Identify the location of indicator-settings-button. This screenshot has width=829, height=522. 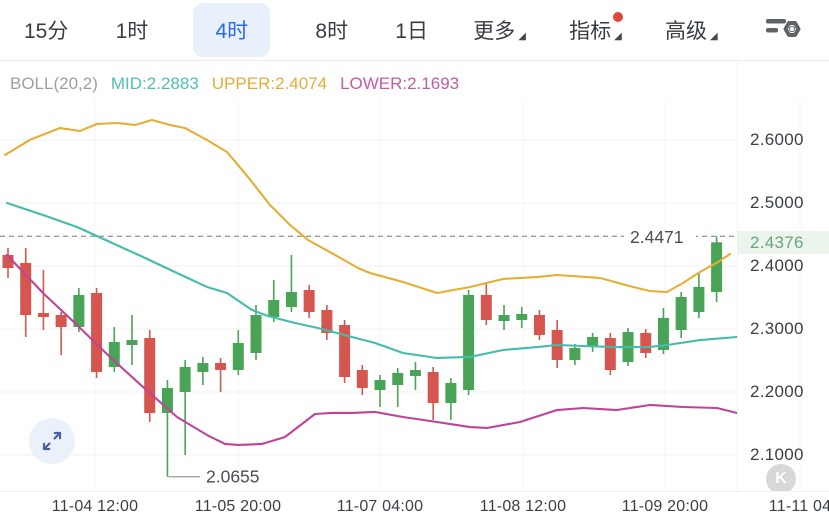
(782, 30).